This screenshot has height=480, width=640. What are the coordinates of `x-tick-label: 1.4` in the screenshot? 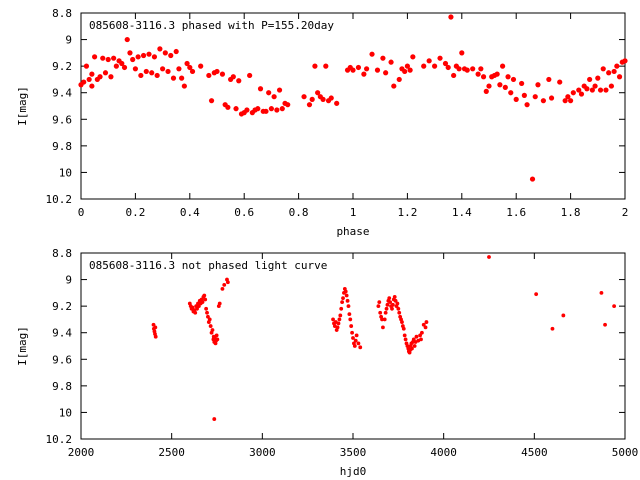 It's located at (462, 212).